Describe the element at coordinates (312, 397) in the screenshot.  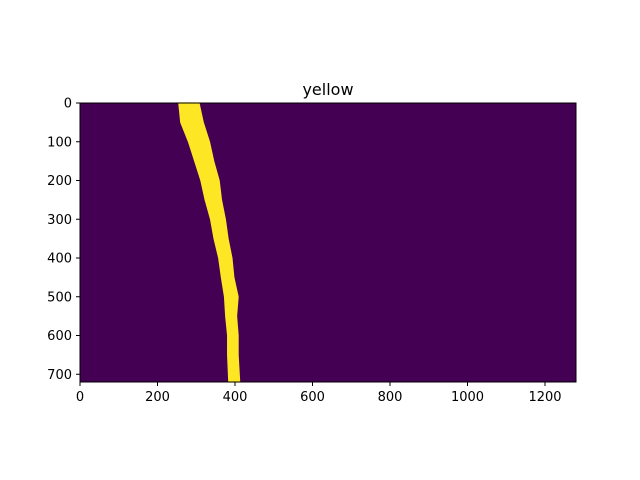
I see `x-tick-label: 600` at that location.